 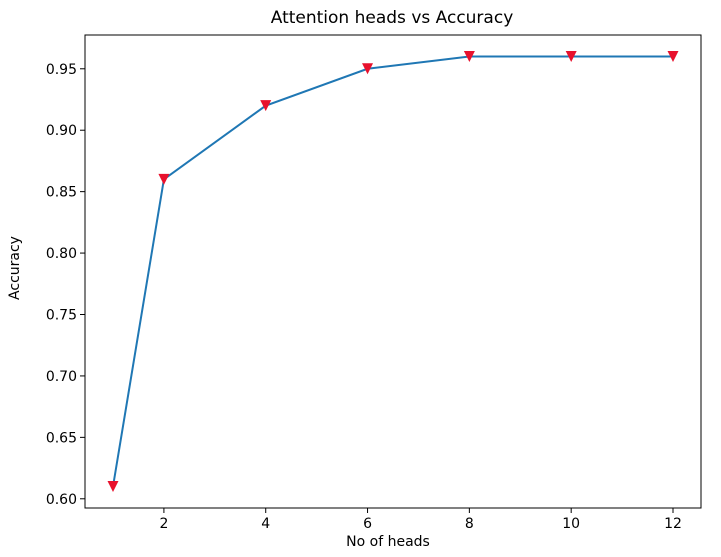 What do you see at coordinates (61, 438) in the screenshot?
I see `y-tick-label: 0.65` at bounding box center [61, 438].